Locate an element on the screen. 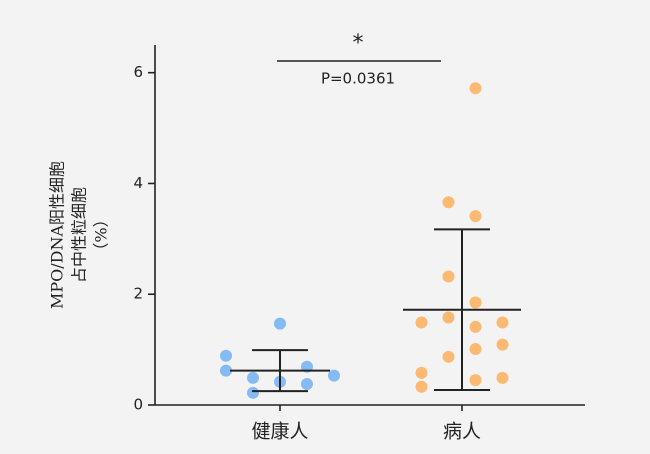 This screenshot has width=650, height=454. x-tick-label: 病人 is located at coordinates (462, 432).